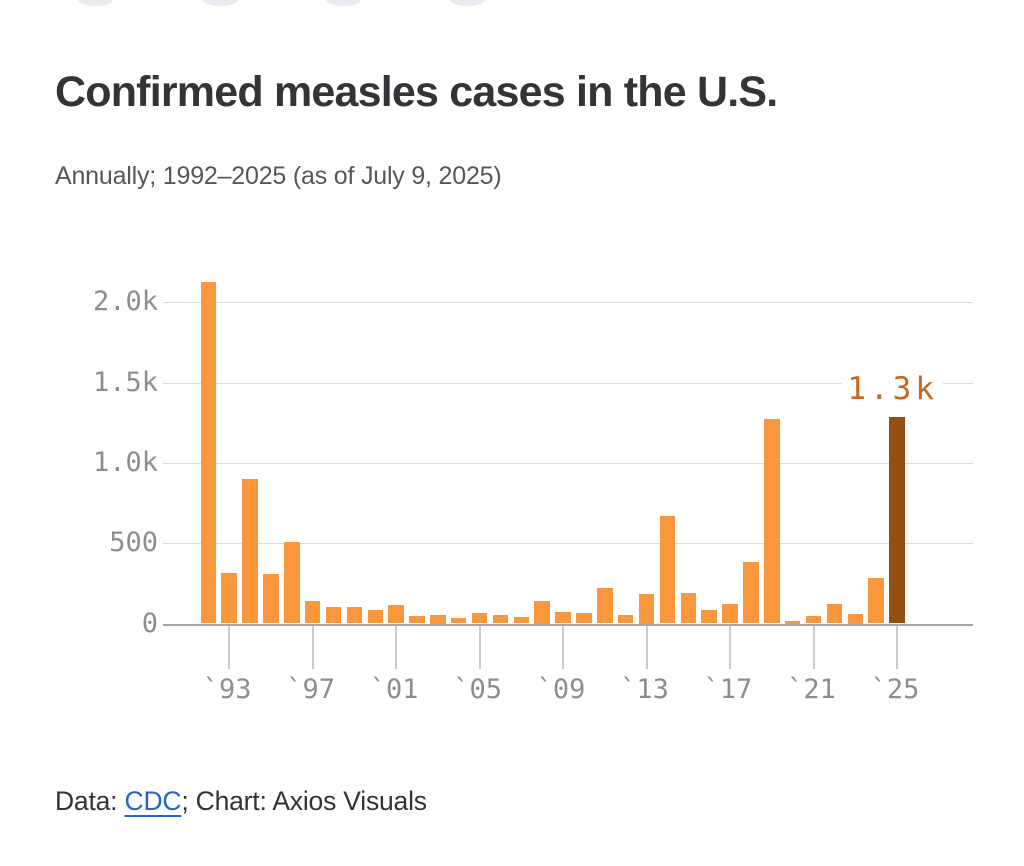 The image size is (1024, 866). Describe the element at coordinates (133, 543) in the screenshot. I see `y-axis-label: 500` at that location.